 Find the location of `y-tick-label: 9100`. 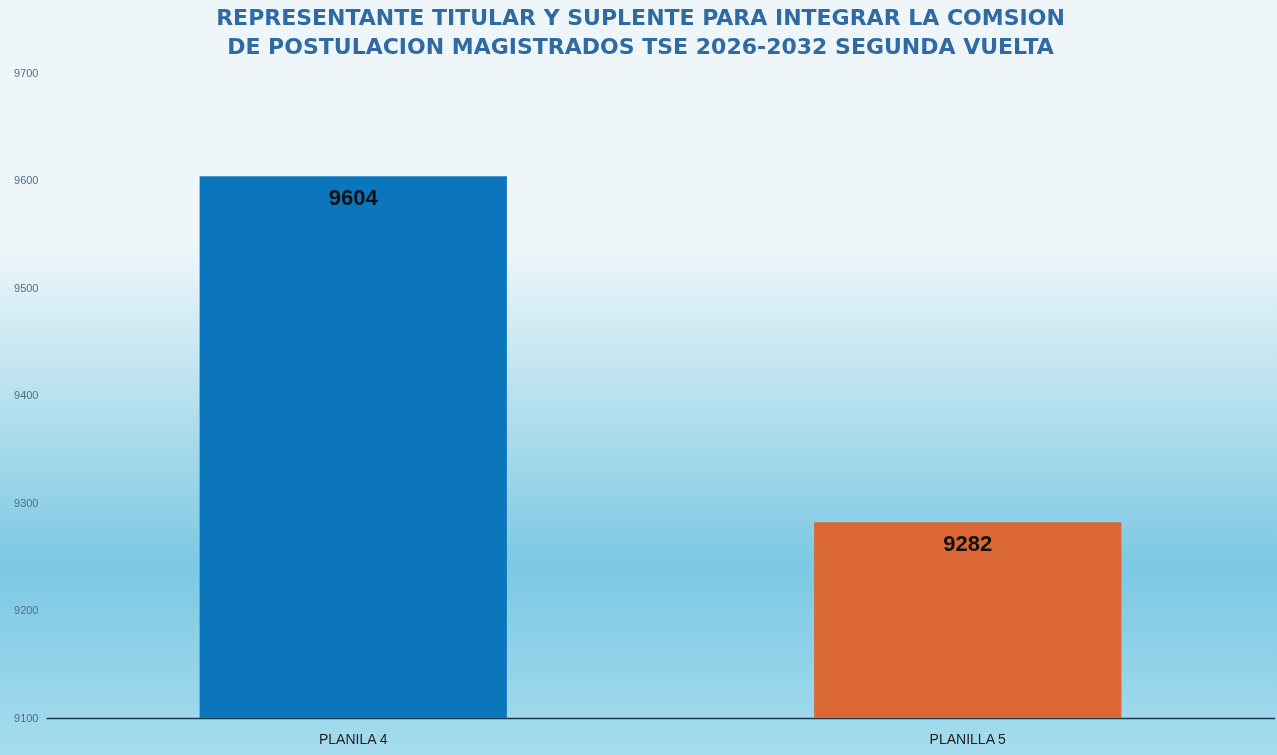

y-tick-label: 9100 is located at coordinates (26, 717).